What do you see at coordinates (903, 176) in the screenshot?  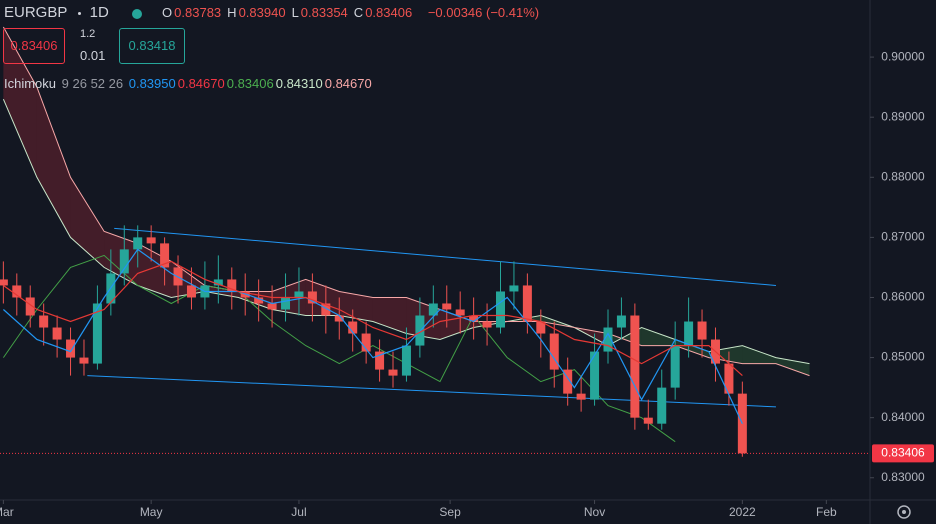 I see `y-tick-label: 0.88000` at bounding box center [903, 176].